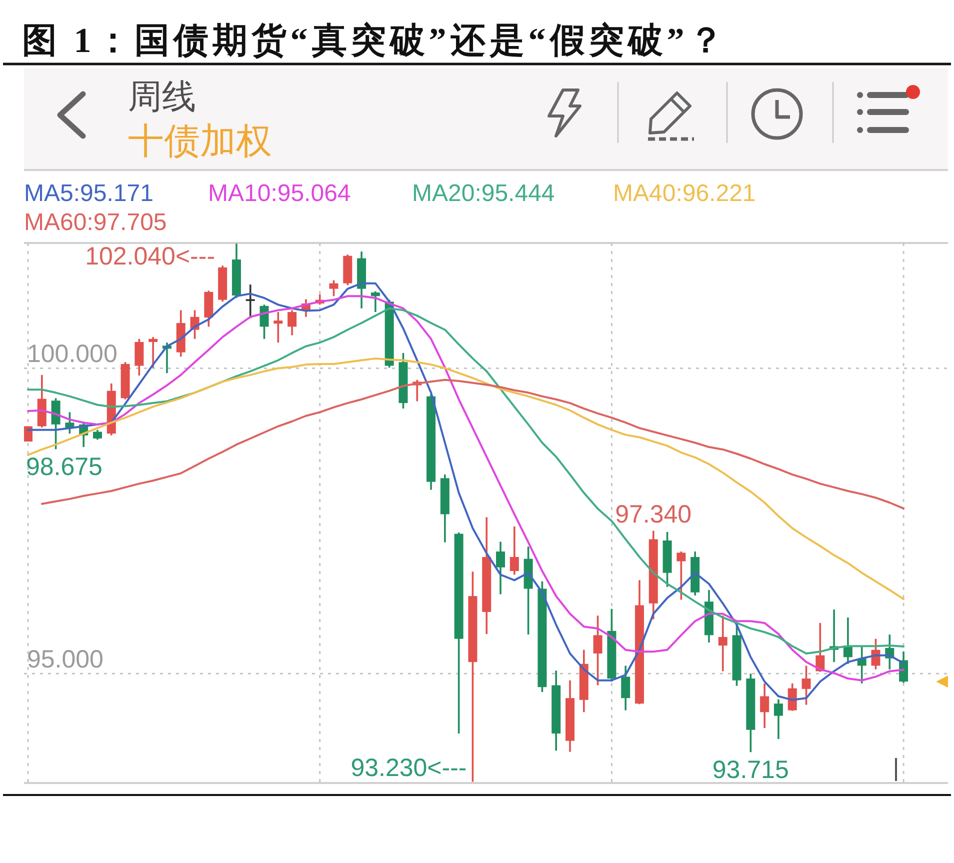 This screenshot has height=863, width=954. What do you see at coordinates (375, 40) in the screenshot?
I see `title: 图 1：国债期货“真突破”还是“假突破”？` at bounding box center [375, 40].